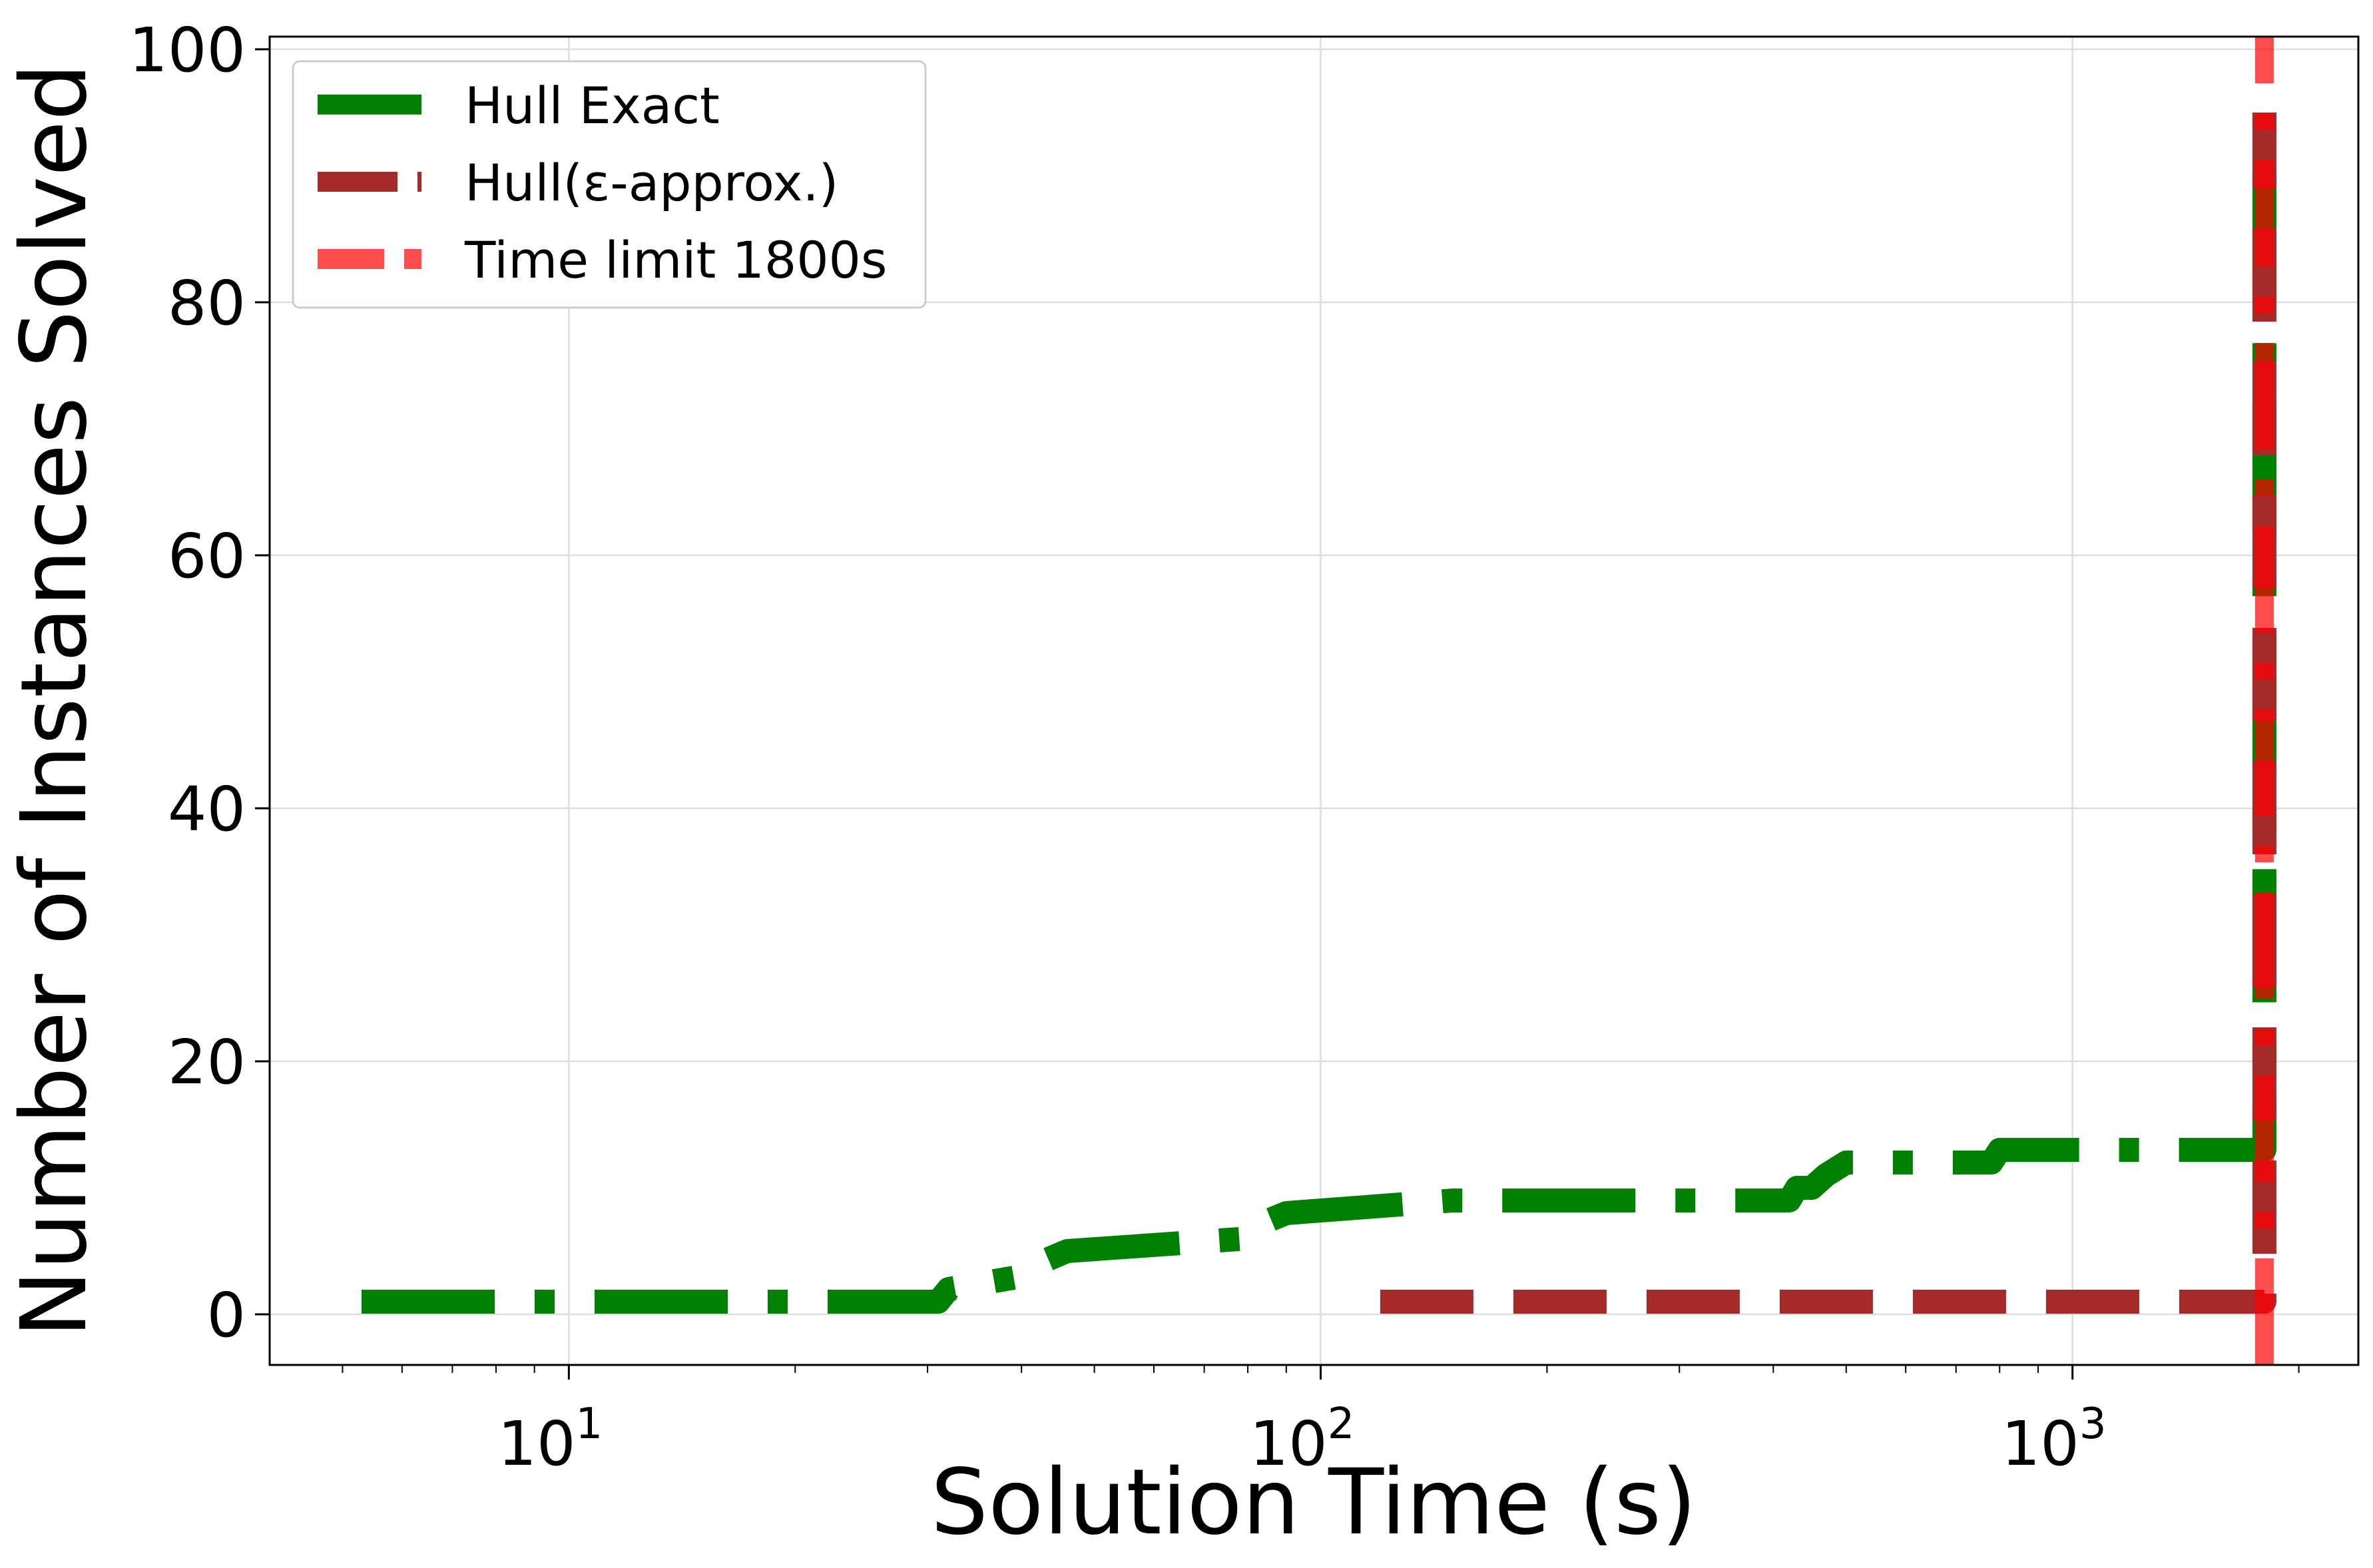 The width and height of the screenshot is (2373, 1568). I want to click on y-tick-label: 20, so click(207, 1062).